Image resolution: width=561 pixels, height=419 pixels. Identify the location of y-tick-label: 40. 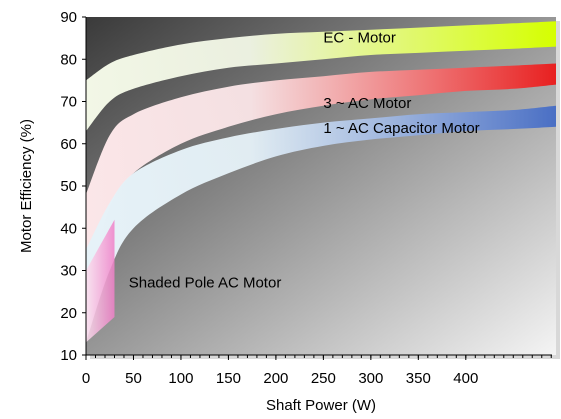
(68, 228).